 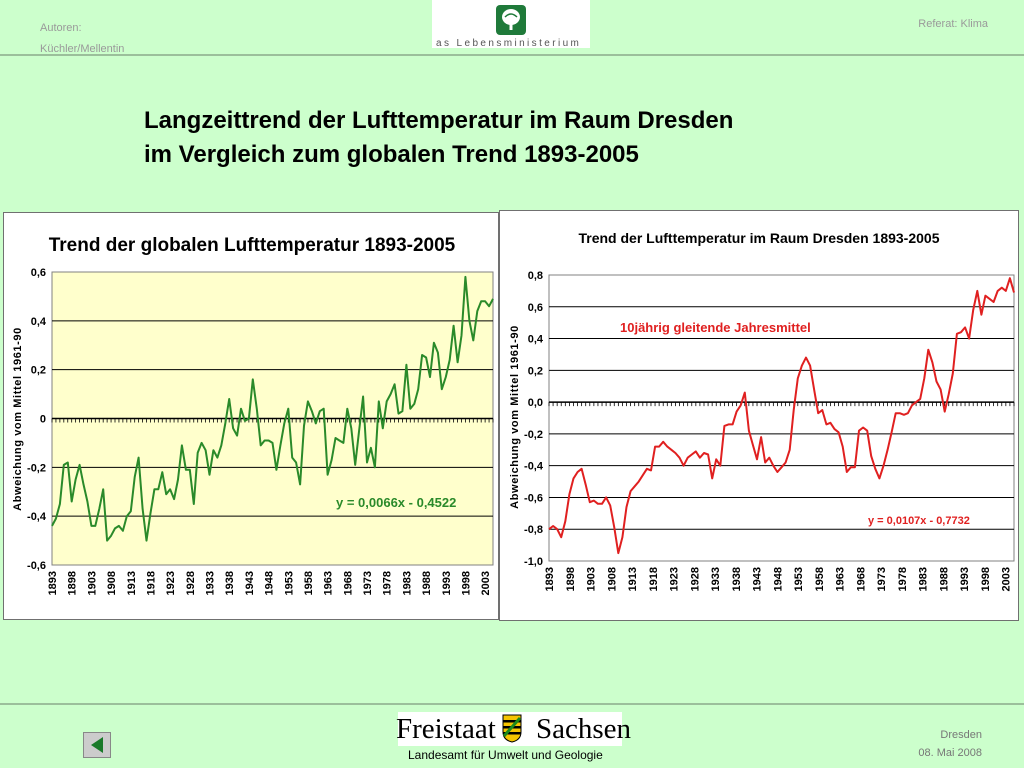 I want to click on footer-place-date: Dresden 08. Mai 2008, so click(x=950, y=744).